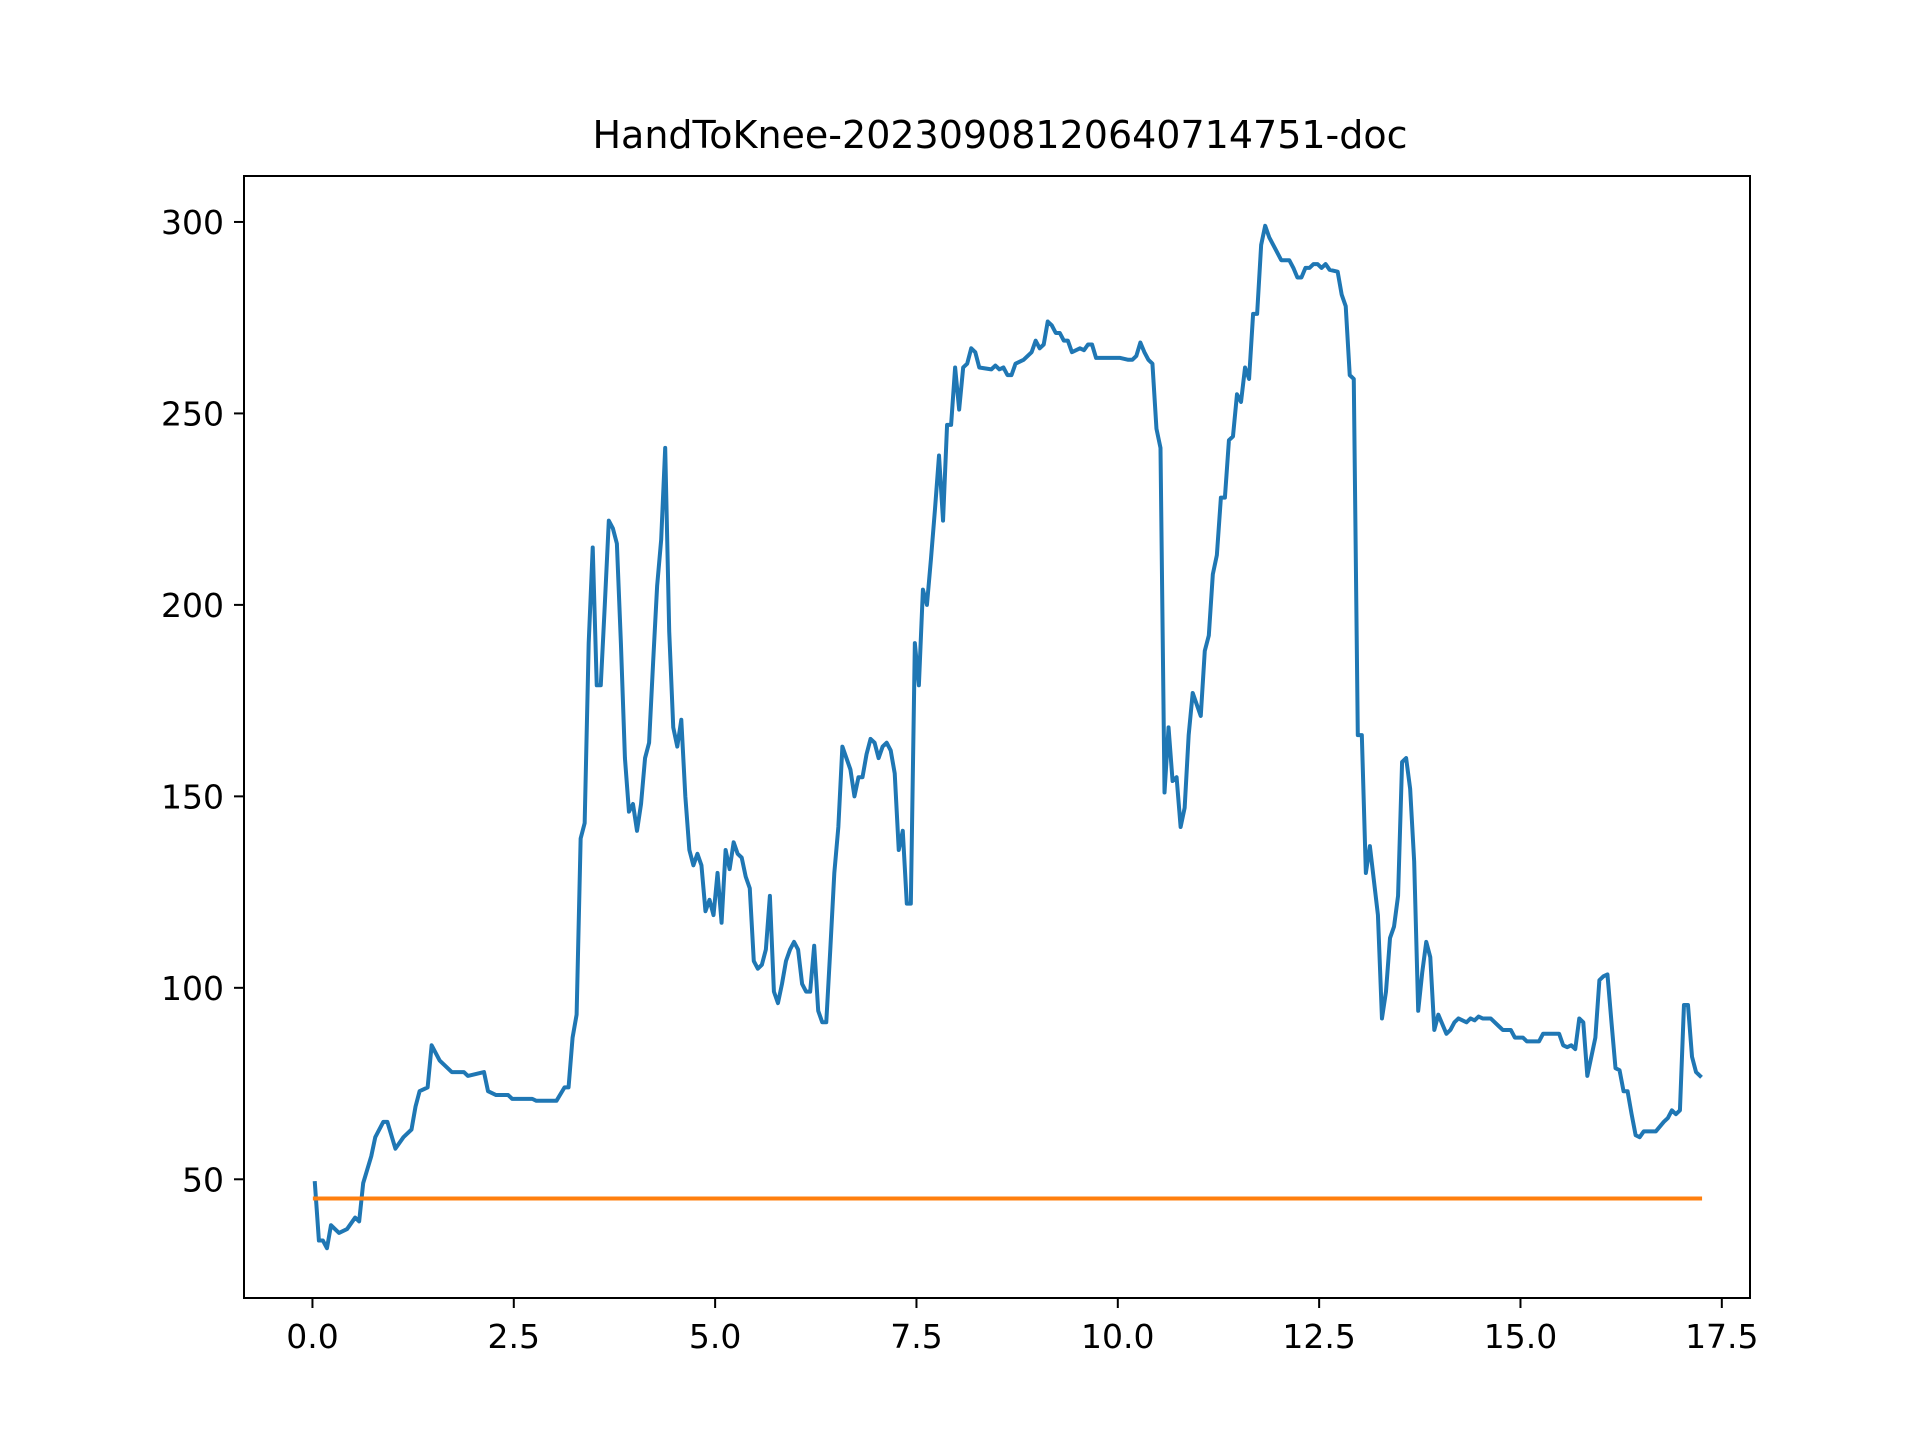  I want to click on y-tick-label: 300, so click(192, 222).